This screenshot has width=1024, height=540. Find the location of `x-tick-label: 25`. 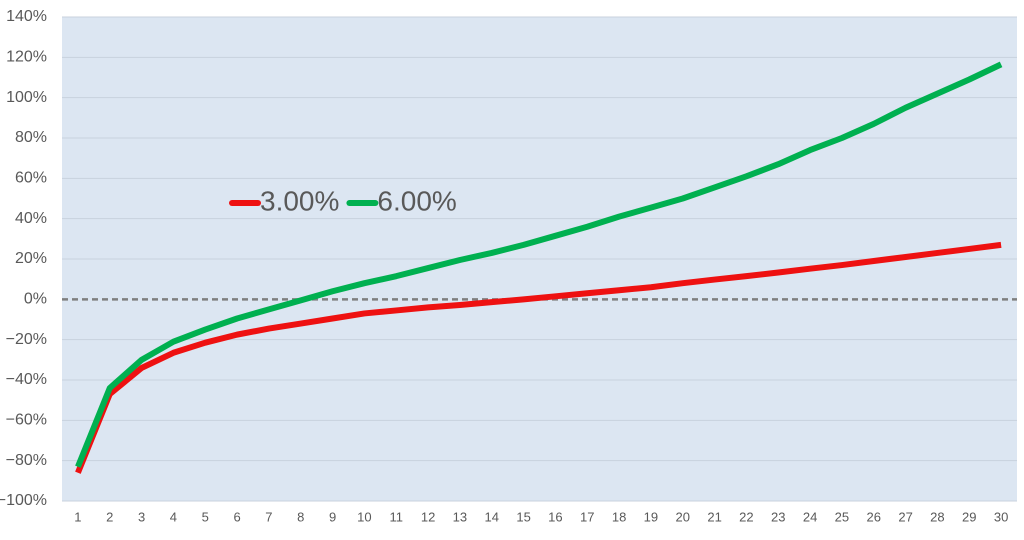

x-tick-label: 25 is located at coordinates (842, 516).